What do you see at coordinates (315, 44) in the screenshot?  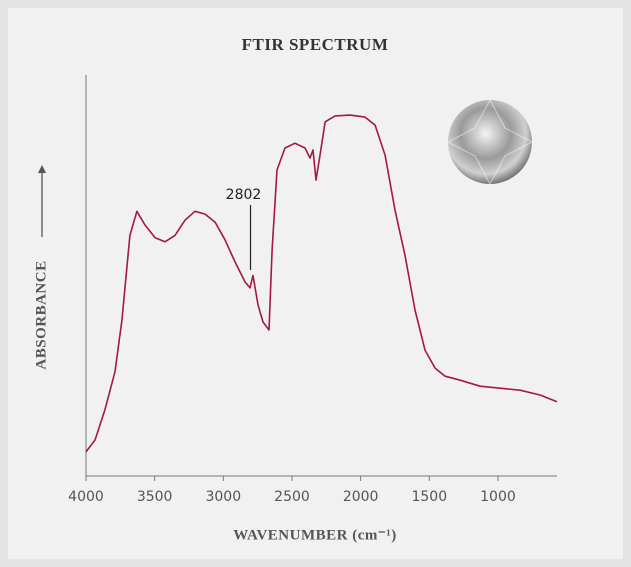 I see `chart-title: FTIR SPECTRUM` at bounding box center [315, 44].